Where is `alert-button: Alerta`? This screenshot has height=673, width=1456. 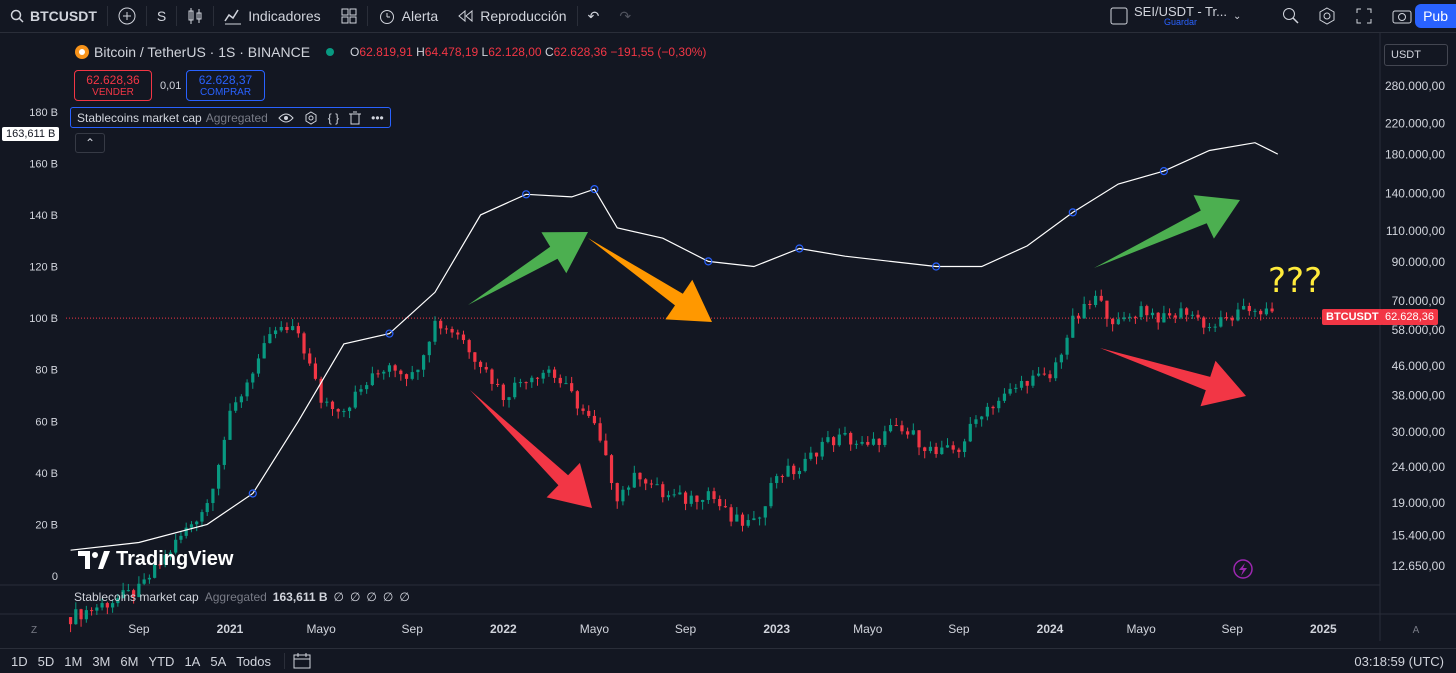 alert-button: Alerta is located at coordinates (408, 16).